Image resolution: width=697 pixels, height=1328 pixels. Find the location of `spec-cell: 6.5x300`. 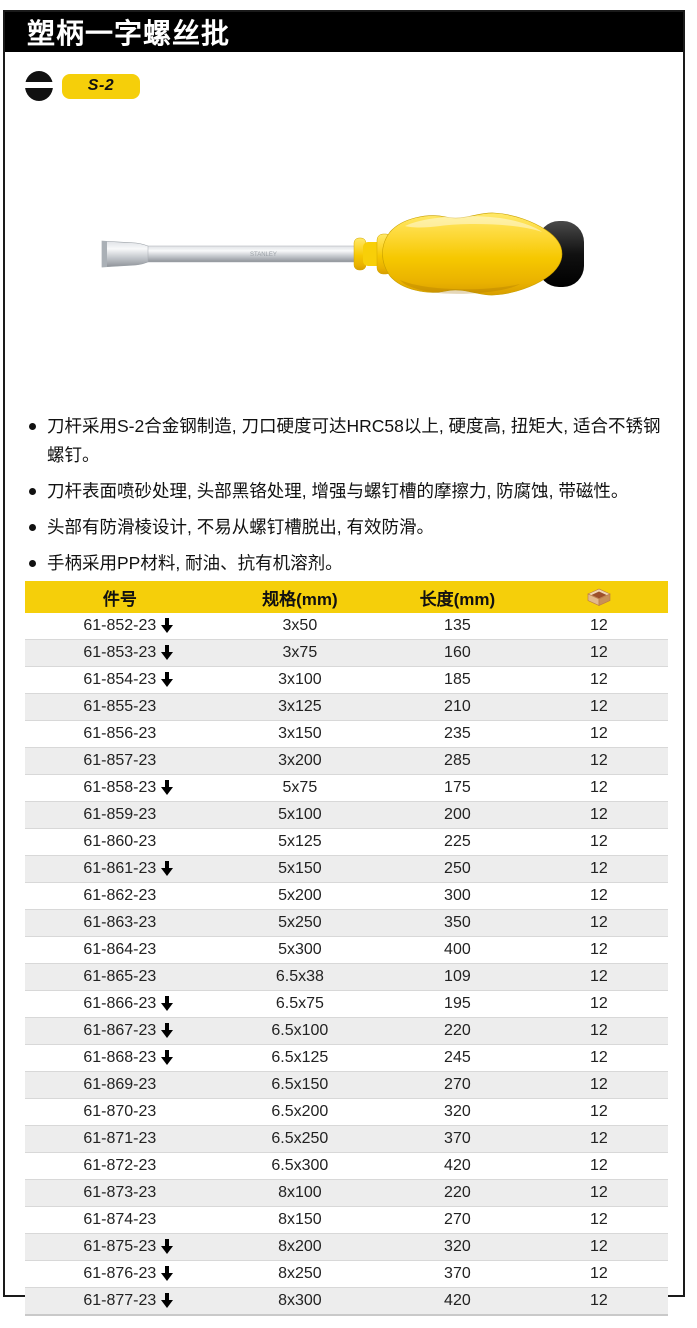

spec-cell: 6.5x300 is located at coordinates (300, 1166).